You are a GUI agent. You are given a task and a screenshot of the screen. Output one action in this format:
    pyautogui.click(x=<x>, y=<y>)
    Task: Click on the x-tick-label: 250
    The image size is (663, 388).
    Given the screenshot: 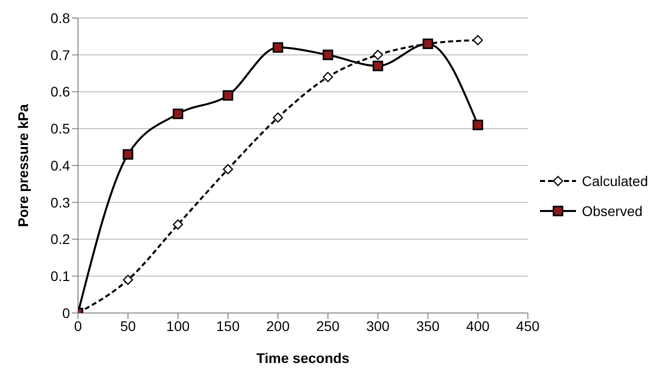 What is the action you would take?
    pyautogui.click(x=328, y=326)
    